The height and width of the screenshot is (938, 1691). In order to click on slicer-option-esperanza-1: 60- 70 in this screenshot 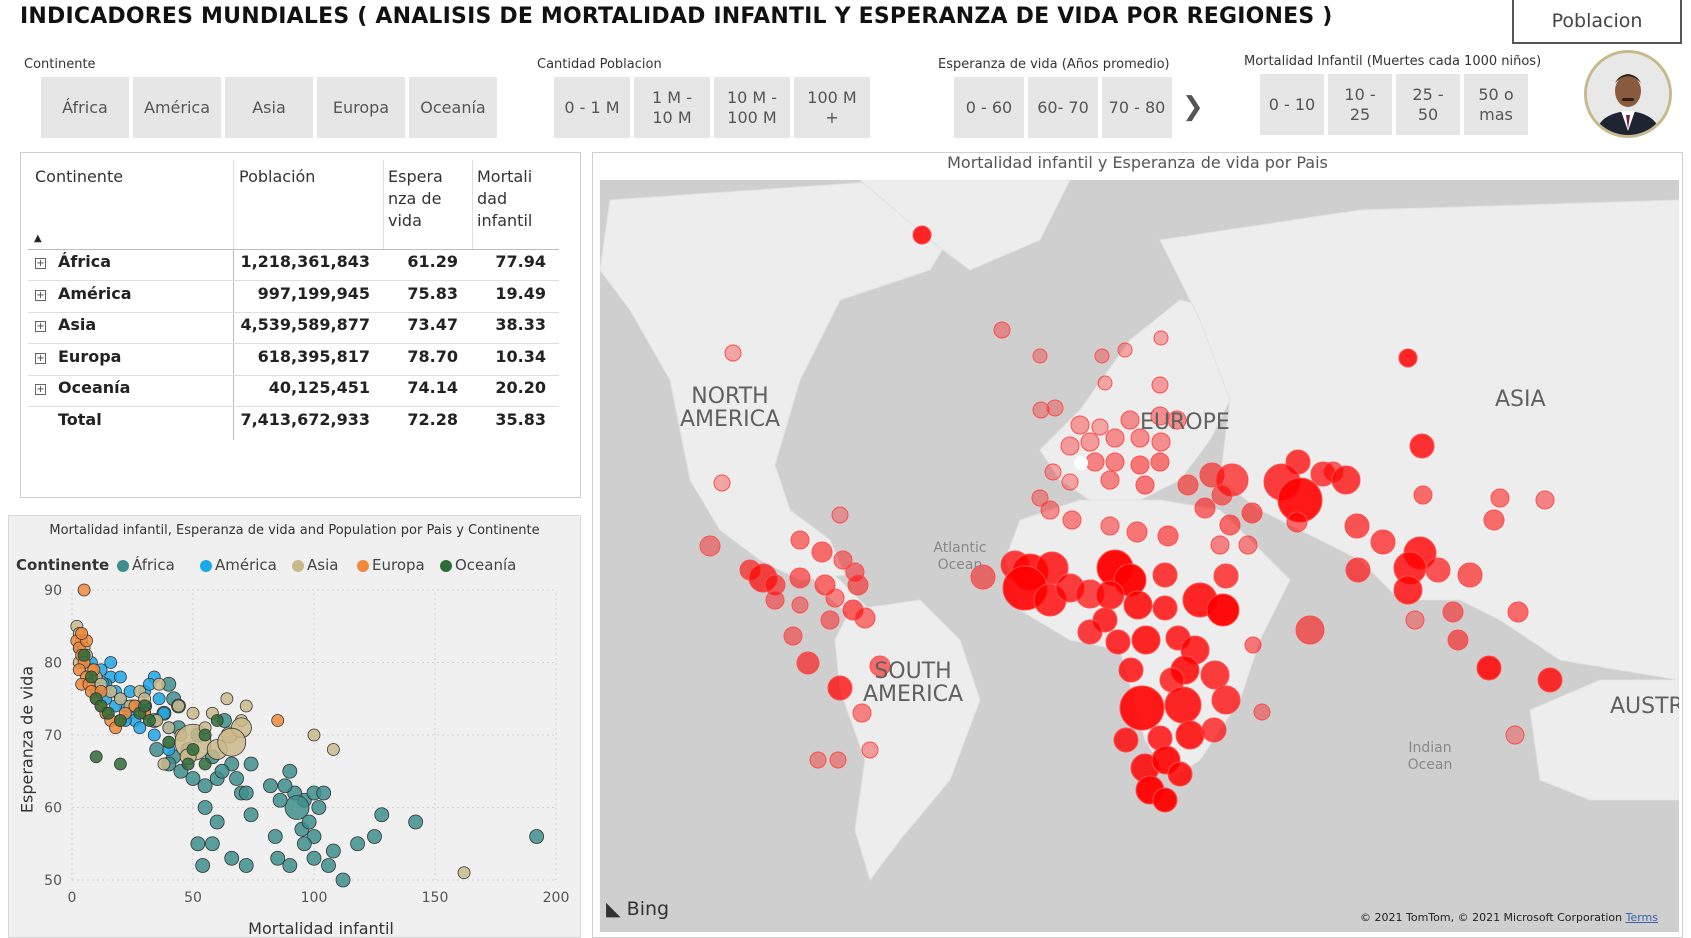, I will do `click(1063, 107)`.